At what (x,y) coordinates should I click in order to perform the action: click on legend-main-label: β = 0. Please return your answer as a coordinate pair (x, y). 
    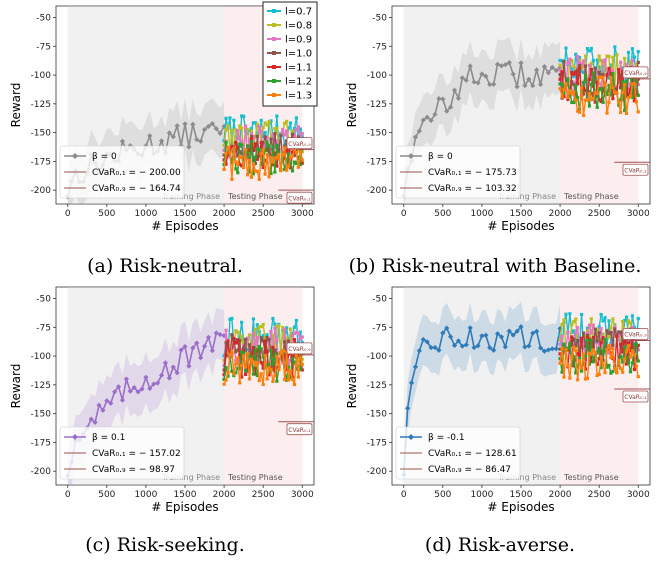
    Looking at the image, I should click on (440, 157).